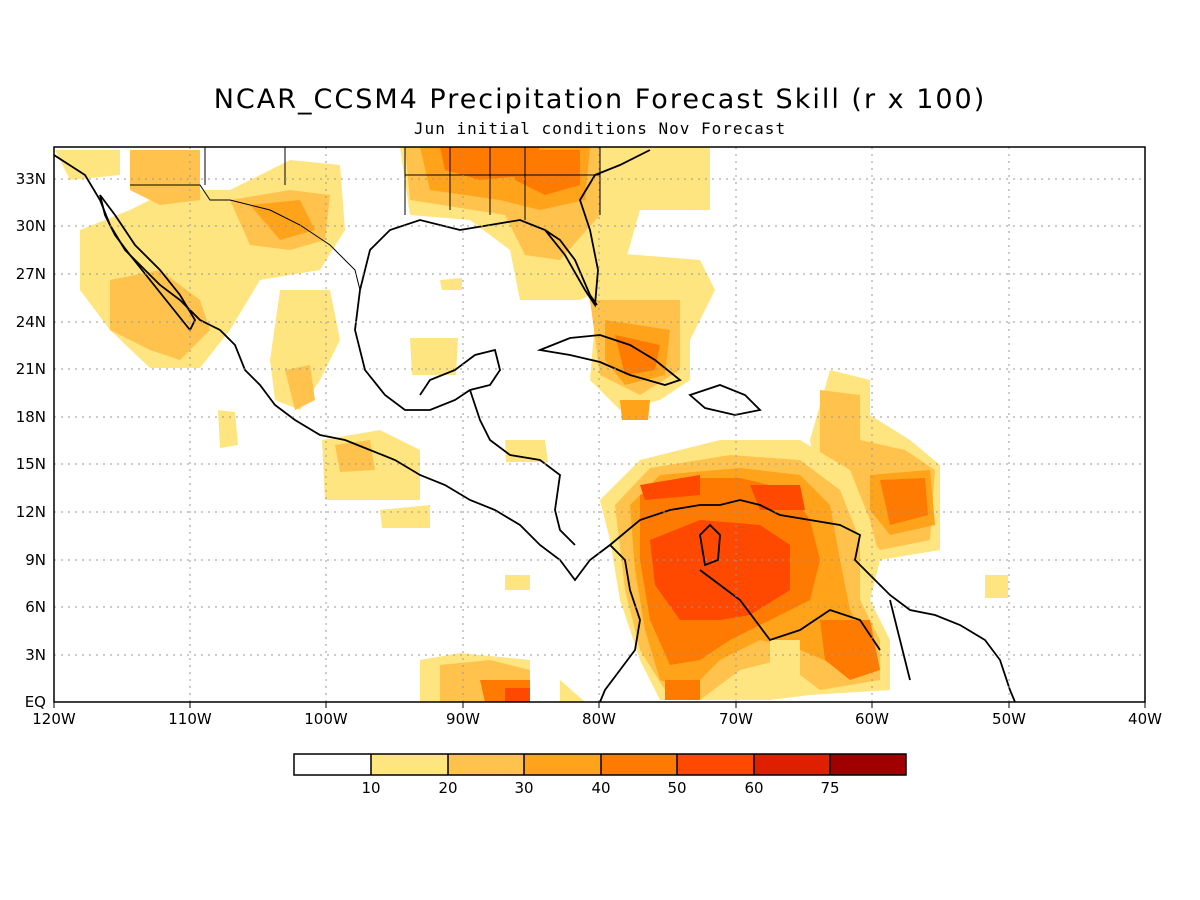  I want to click on coastline-hispaniola, so click(725, 400).